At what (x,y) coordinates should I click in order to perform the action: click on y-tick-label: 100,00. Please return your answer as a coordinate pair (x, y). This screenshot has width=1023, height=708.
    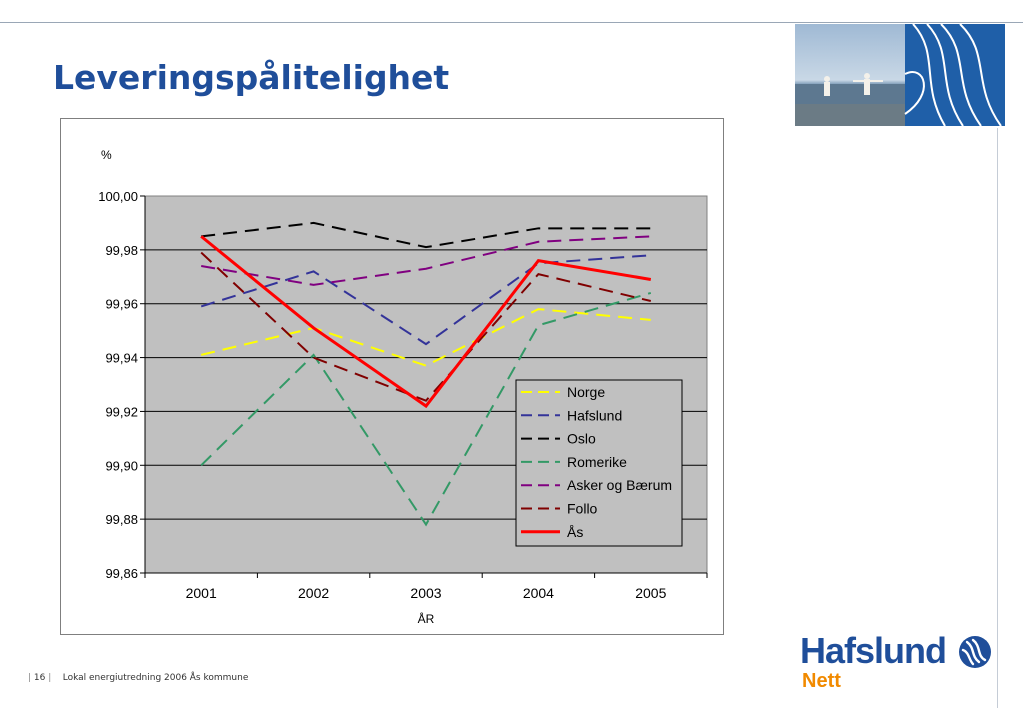
    Looking at the image, I should click on (118, 196).